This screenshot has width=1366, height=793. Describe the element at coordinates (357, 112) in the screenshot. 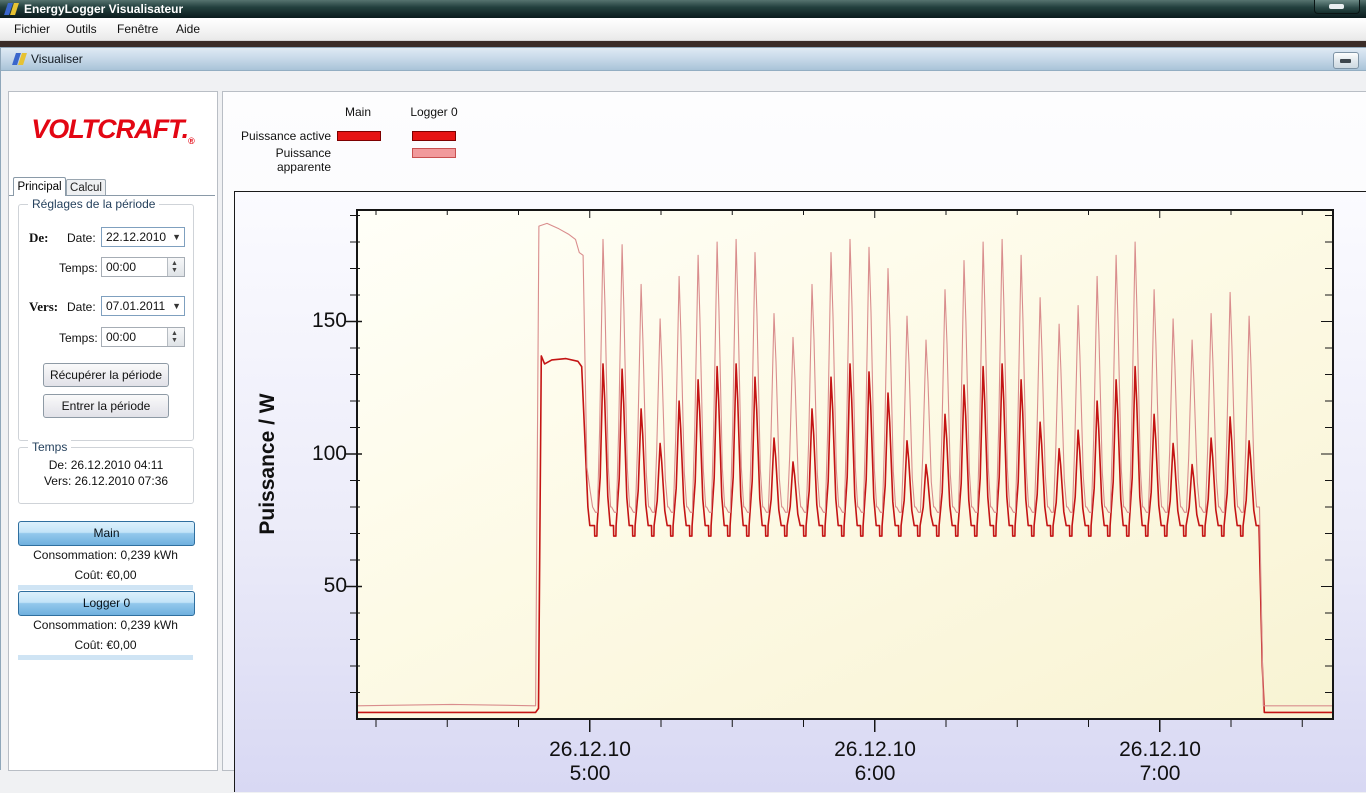

I see `legend-column-main: Main` at that location.